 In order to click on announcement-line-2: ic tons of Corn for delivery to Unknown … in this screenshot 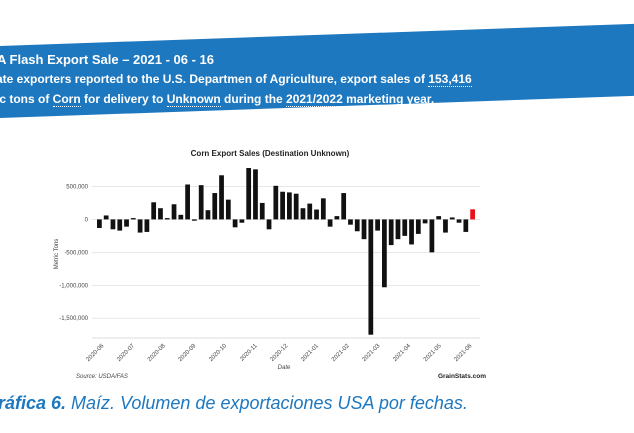, I will do `click(217, 99)`.